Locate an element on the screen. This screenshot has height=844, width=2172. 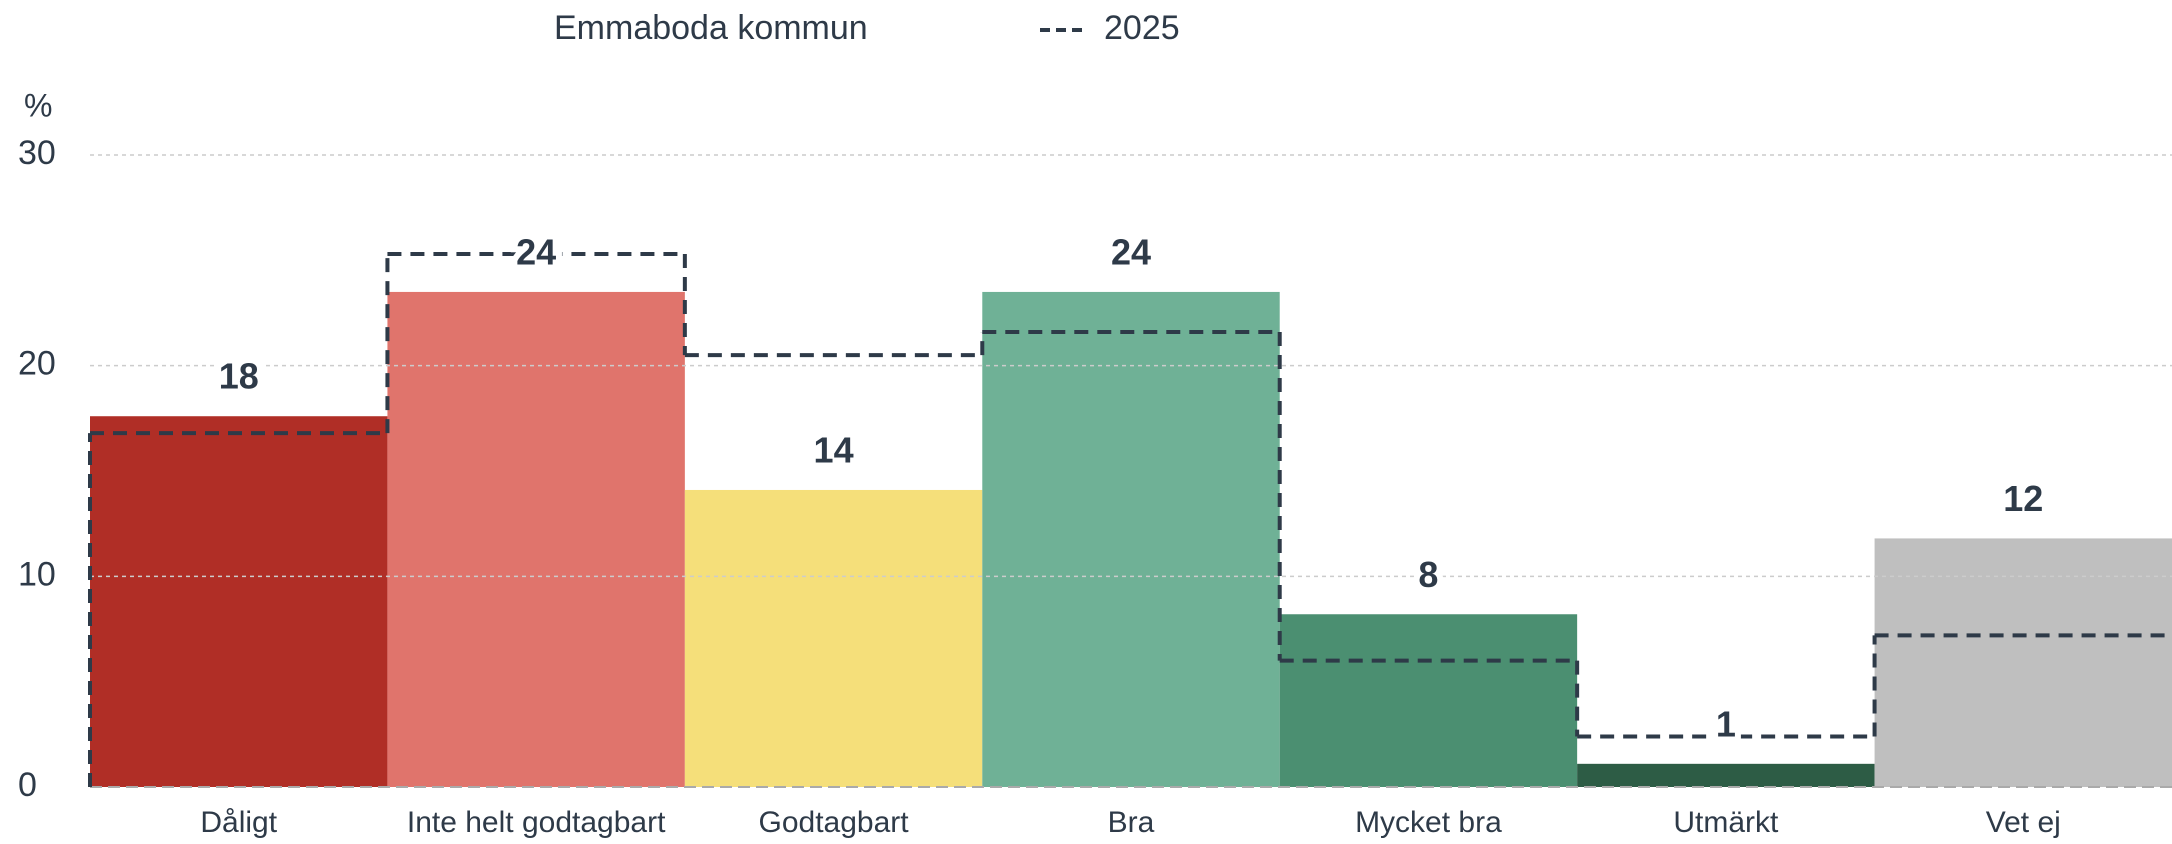
x-tick-label: Vet ej is located at coordinates (2023, 822).